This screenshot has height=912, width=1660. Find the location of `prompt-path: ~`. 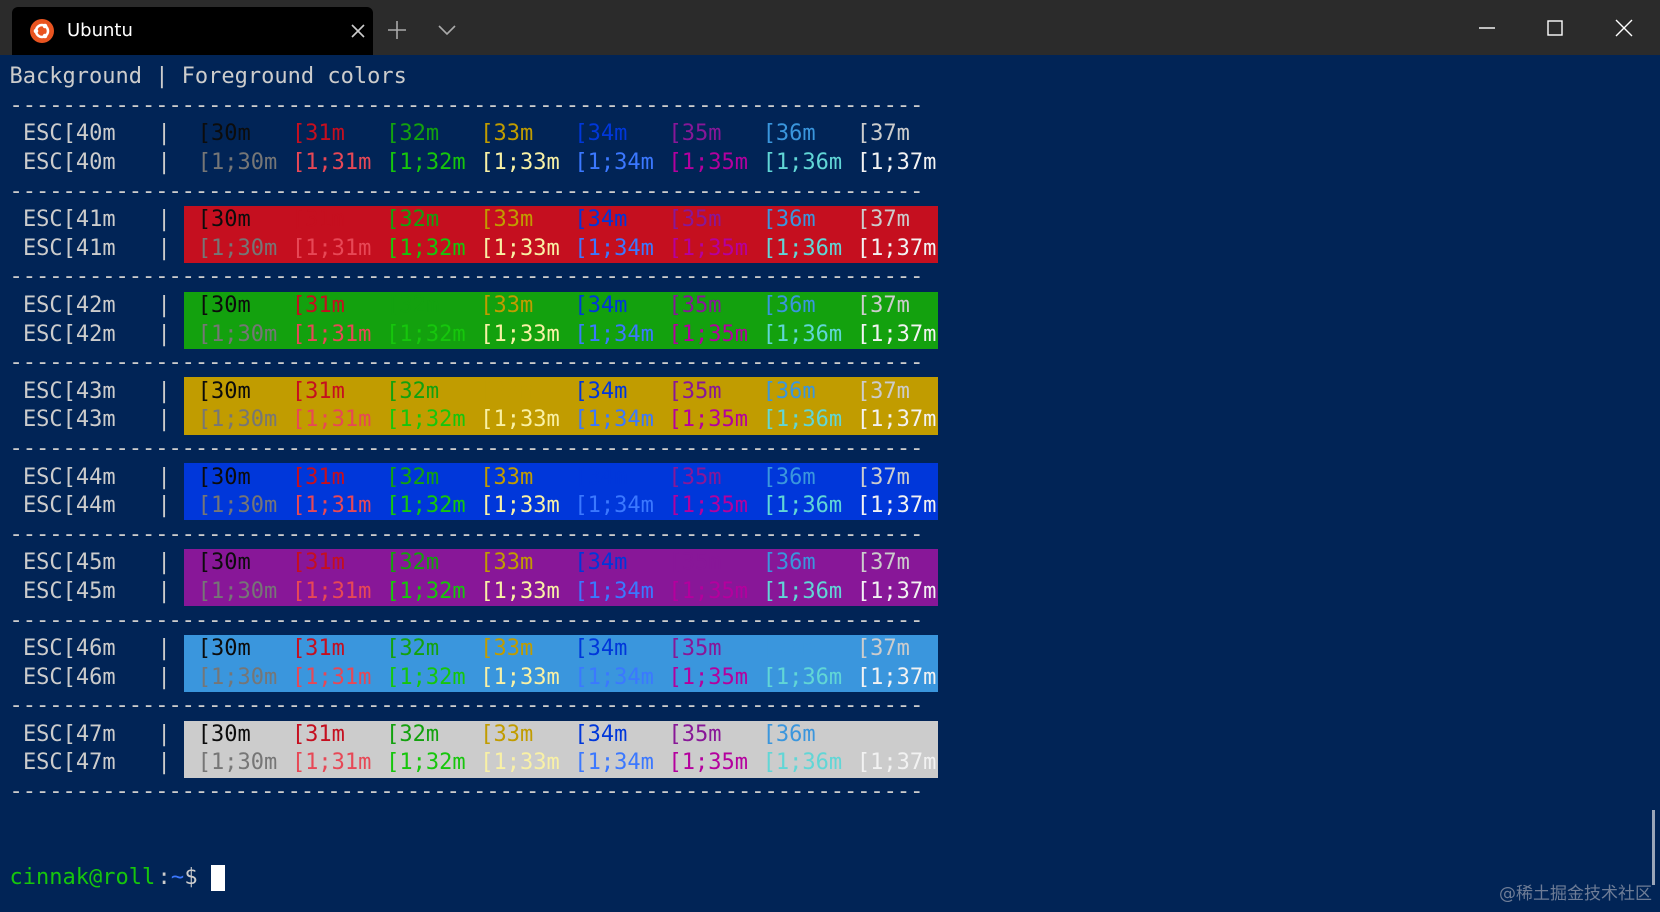

prompt-path: ~ is located at coordinates (177, 877).